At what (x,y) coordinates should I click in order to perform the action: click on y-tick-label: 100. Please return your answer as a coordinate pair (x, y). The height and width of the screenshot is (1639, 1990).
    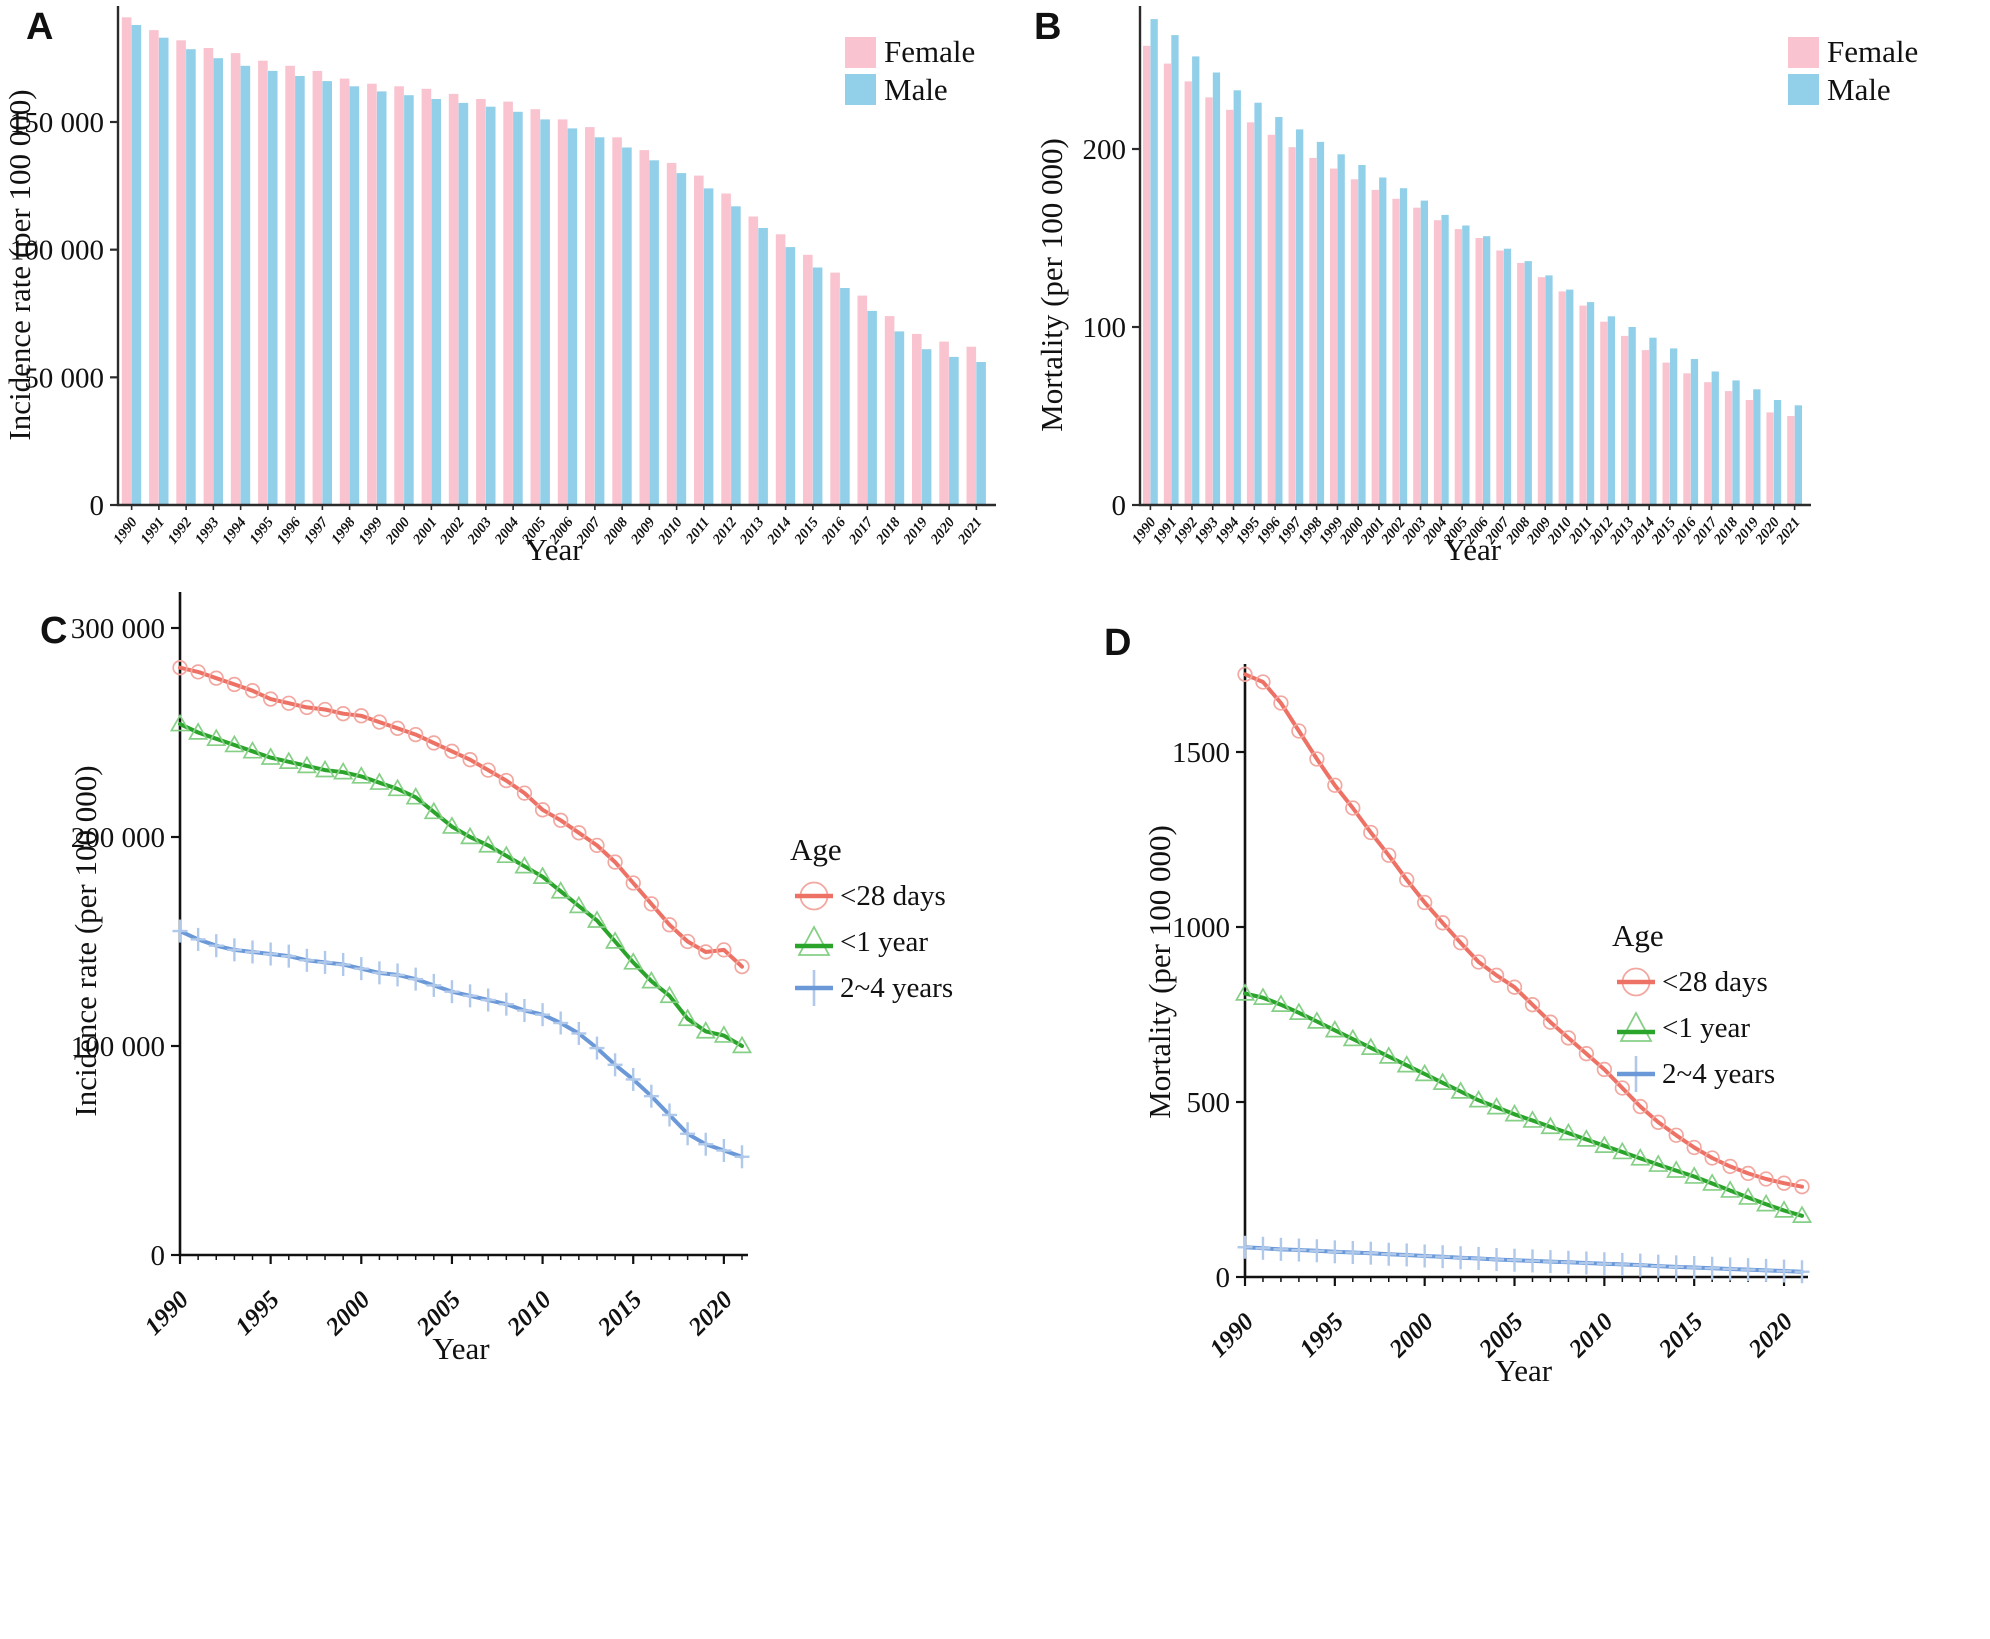
    Looking at the image, I should click on (1105, 328).